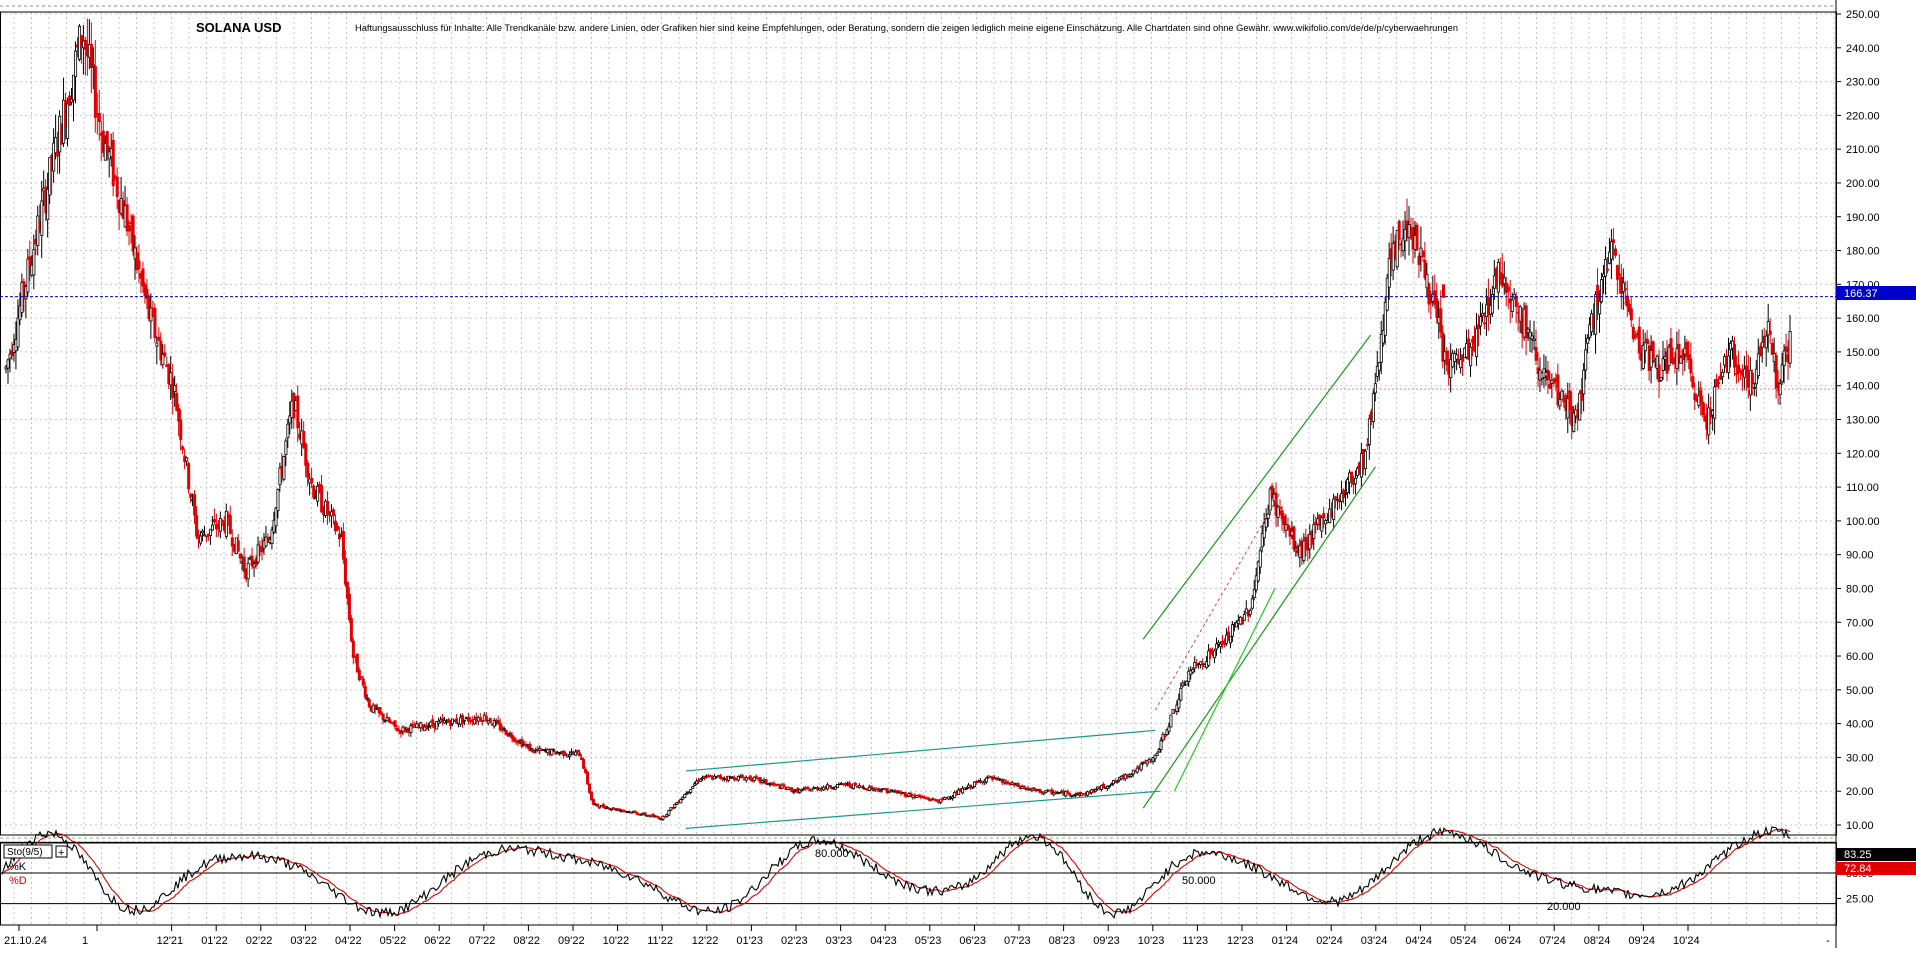 This screenshot has width=1916, height=953. I want to click on x-tick-label: 08'23, so click(1062, 941).